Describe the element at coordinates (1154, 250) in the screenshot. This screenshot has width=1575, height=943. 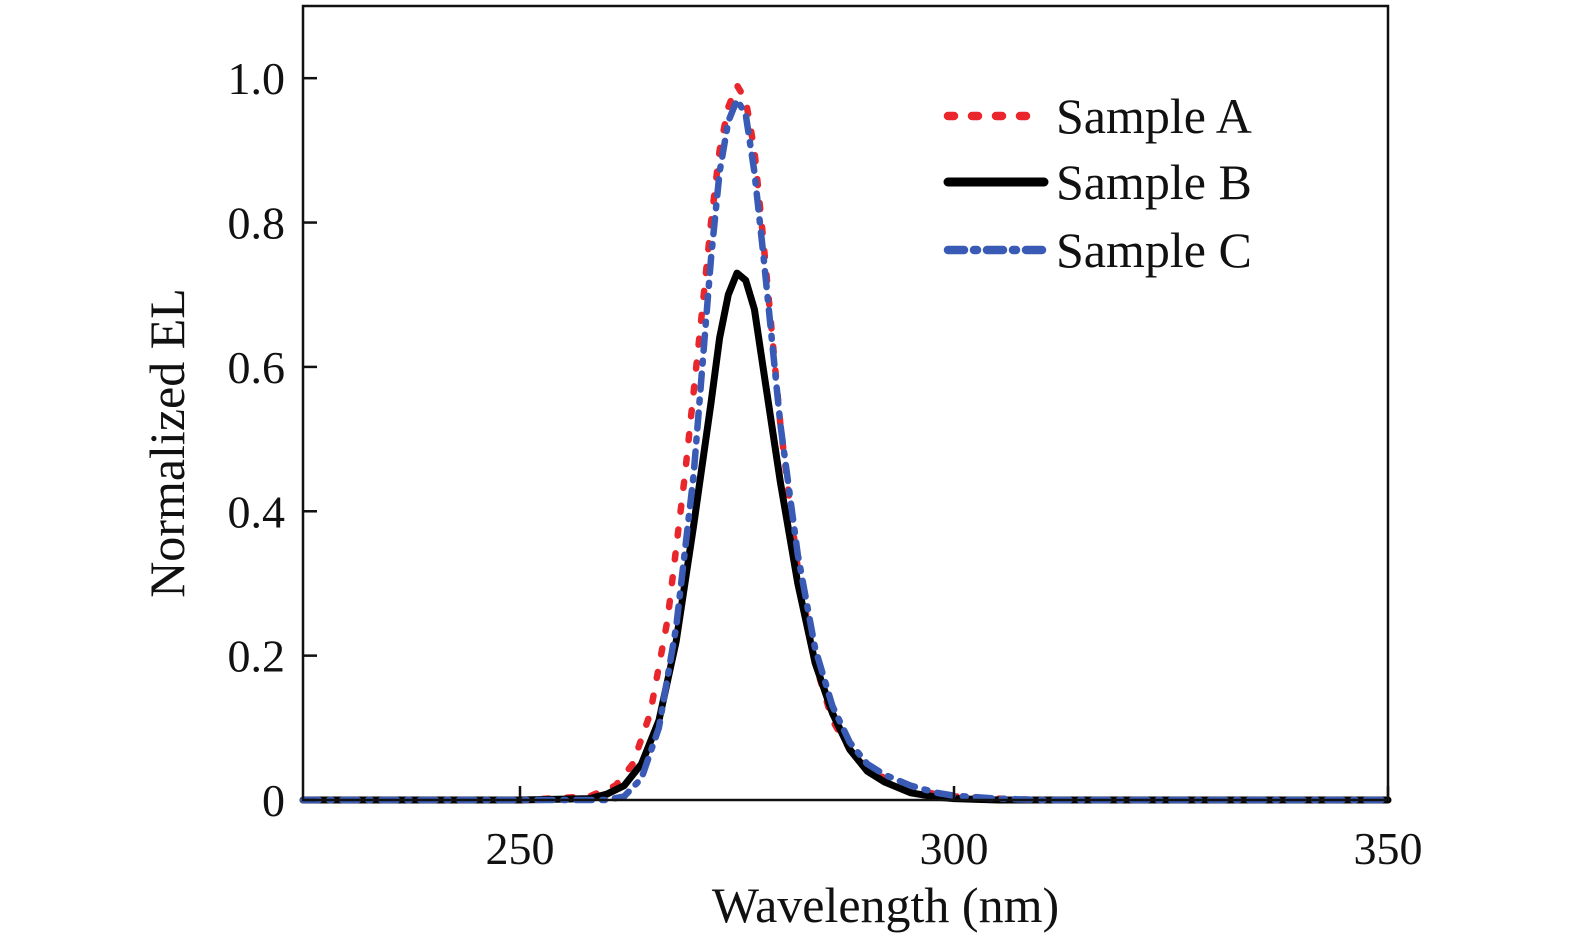
I see `legend-label-sample-c: Sample C` at that location.